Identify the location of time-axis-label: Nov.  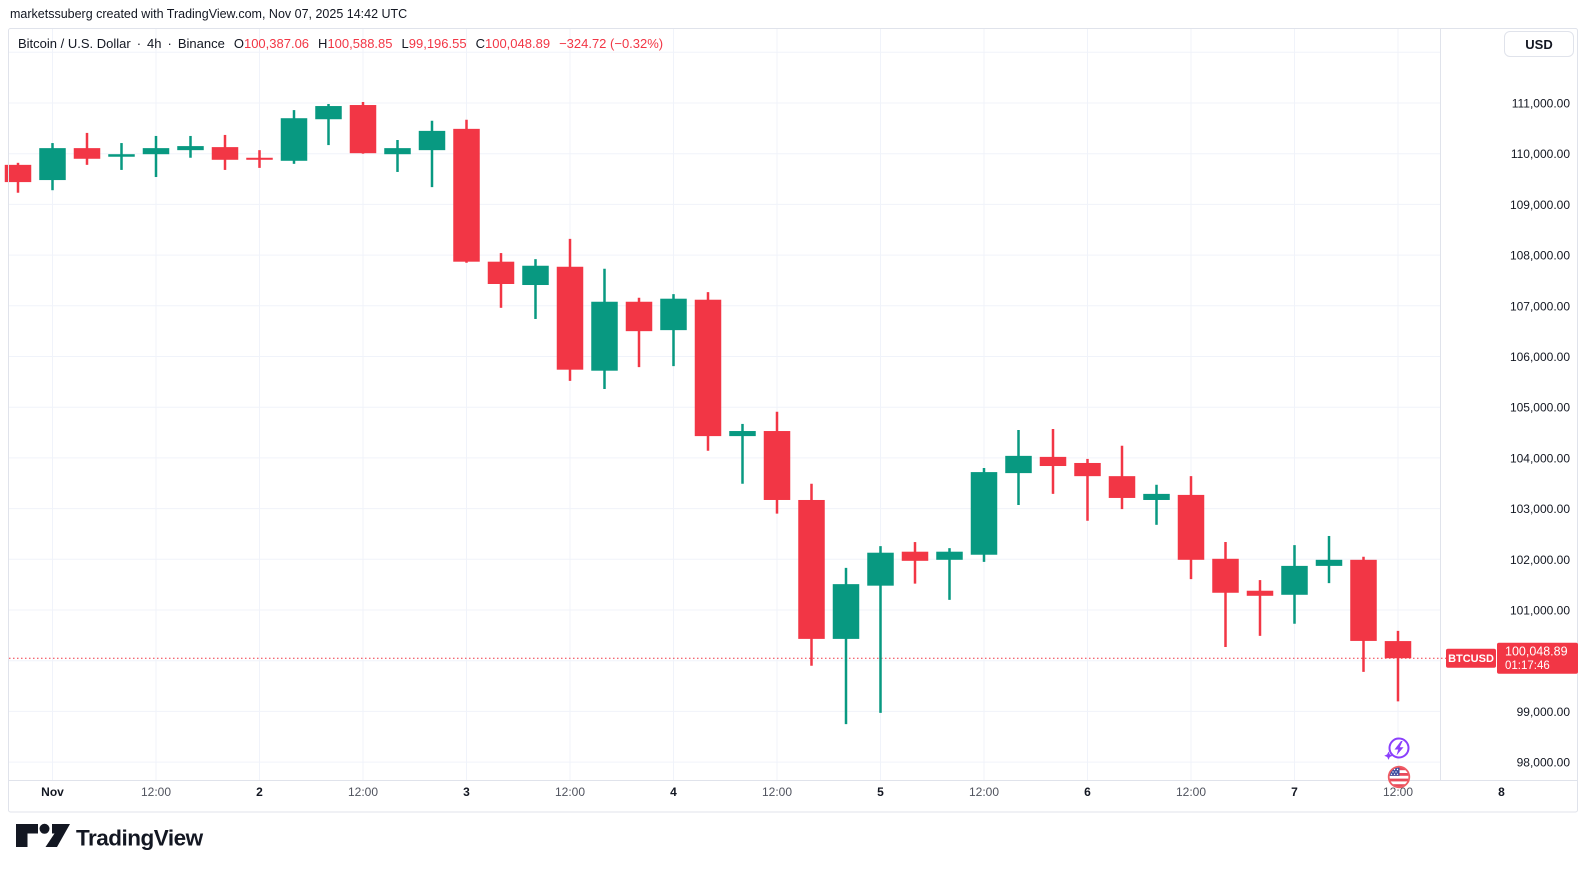
(52, 792).